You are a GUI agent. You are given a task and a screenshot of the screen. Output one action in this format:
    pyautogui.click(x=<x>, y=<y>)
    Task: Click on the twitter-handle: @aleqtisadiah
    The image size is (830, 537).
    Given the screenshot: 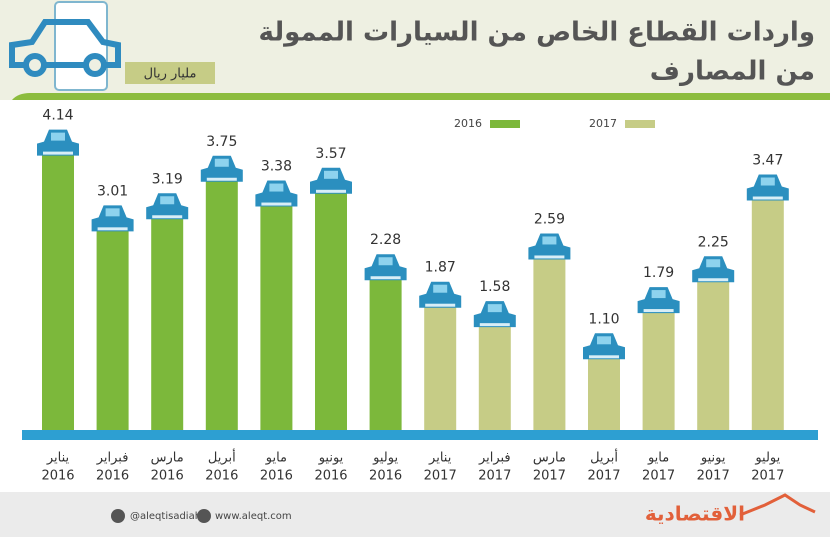 What is the action you would take?
    pyautogui.click(x=165, y=516)
    